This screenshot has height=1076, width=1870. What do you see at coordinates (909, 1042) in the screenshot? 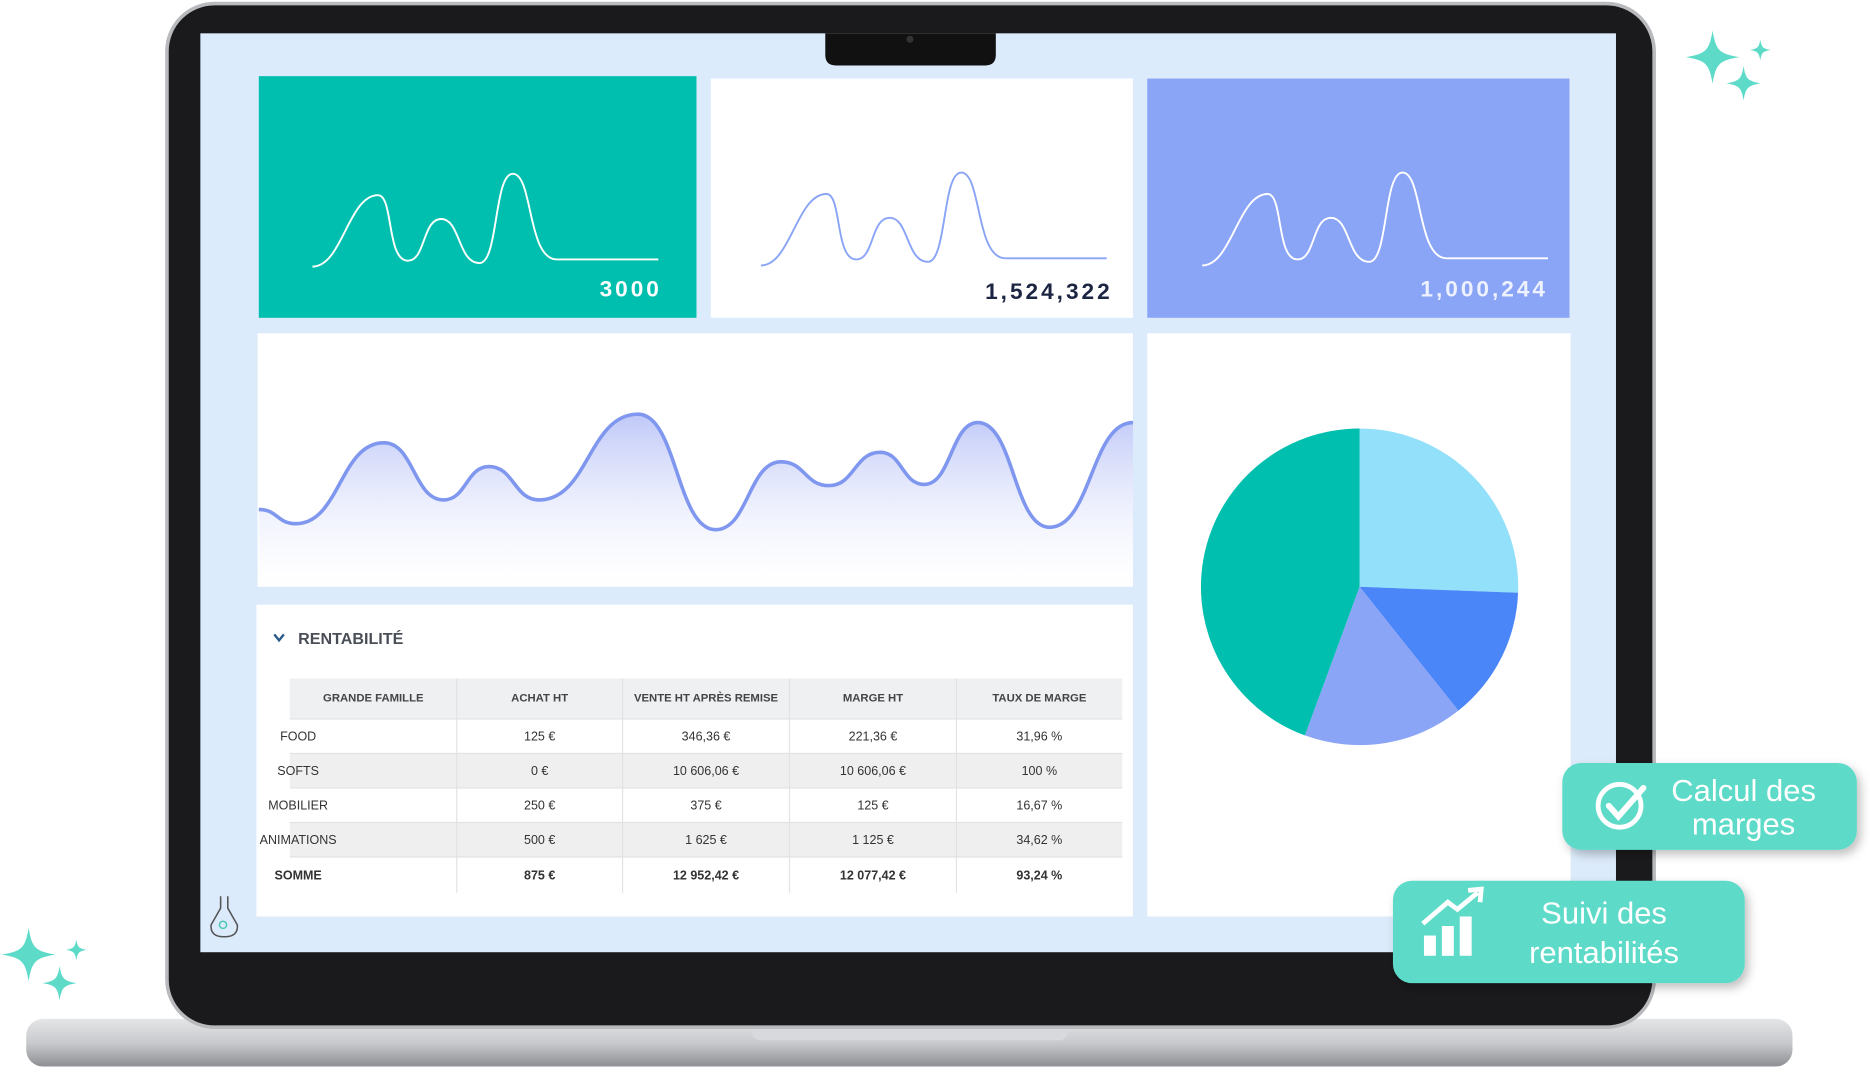
I see `laptop-base` at bounding box center [909, 1042].